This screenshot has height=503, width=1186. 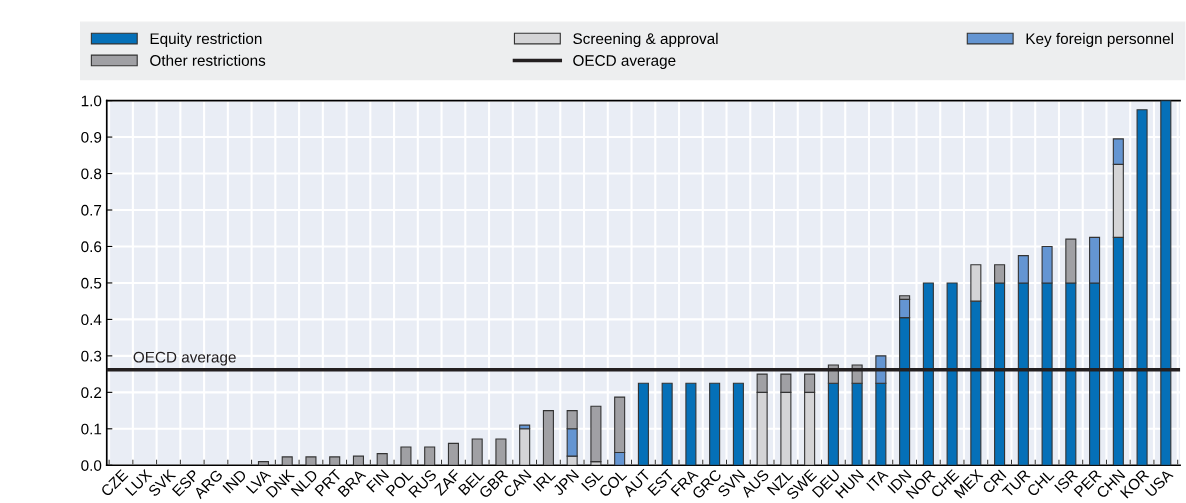 What do you see at coordinates (91, 283) in the screenshot?
I see `y-tick-label: 0.5` at bounding box center [91, 283].